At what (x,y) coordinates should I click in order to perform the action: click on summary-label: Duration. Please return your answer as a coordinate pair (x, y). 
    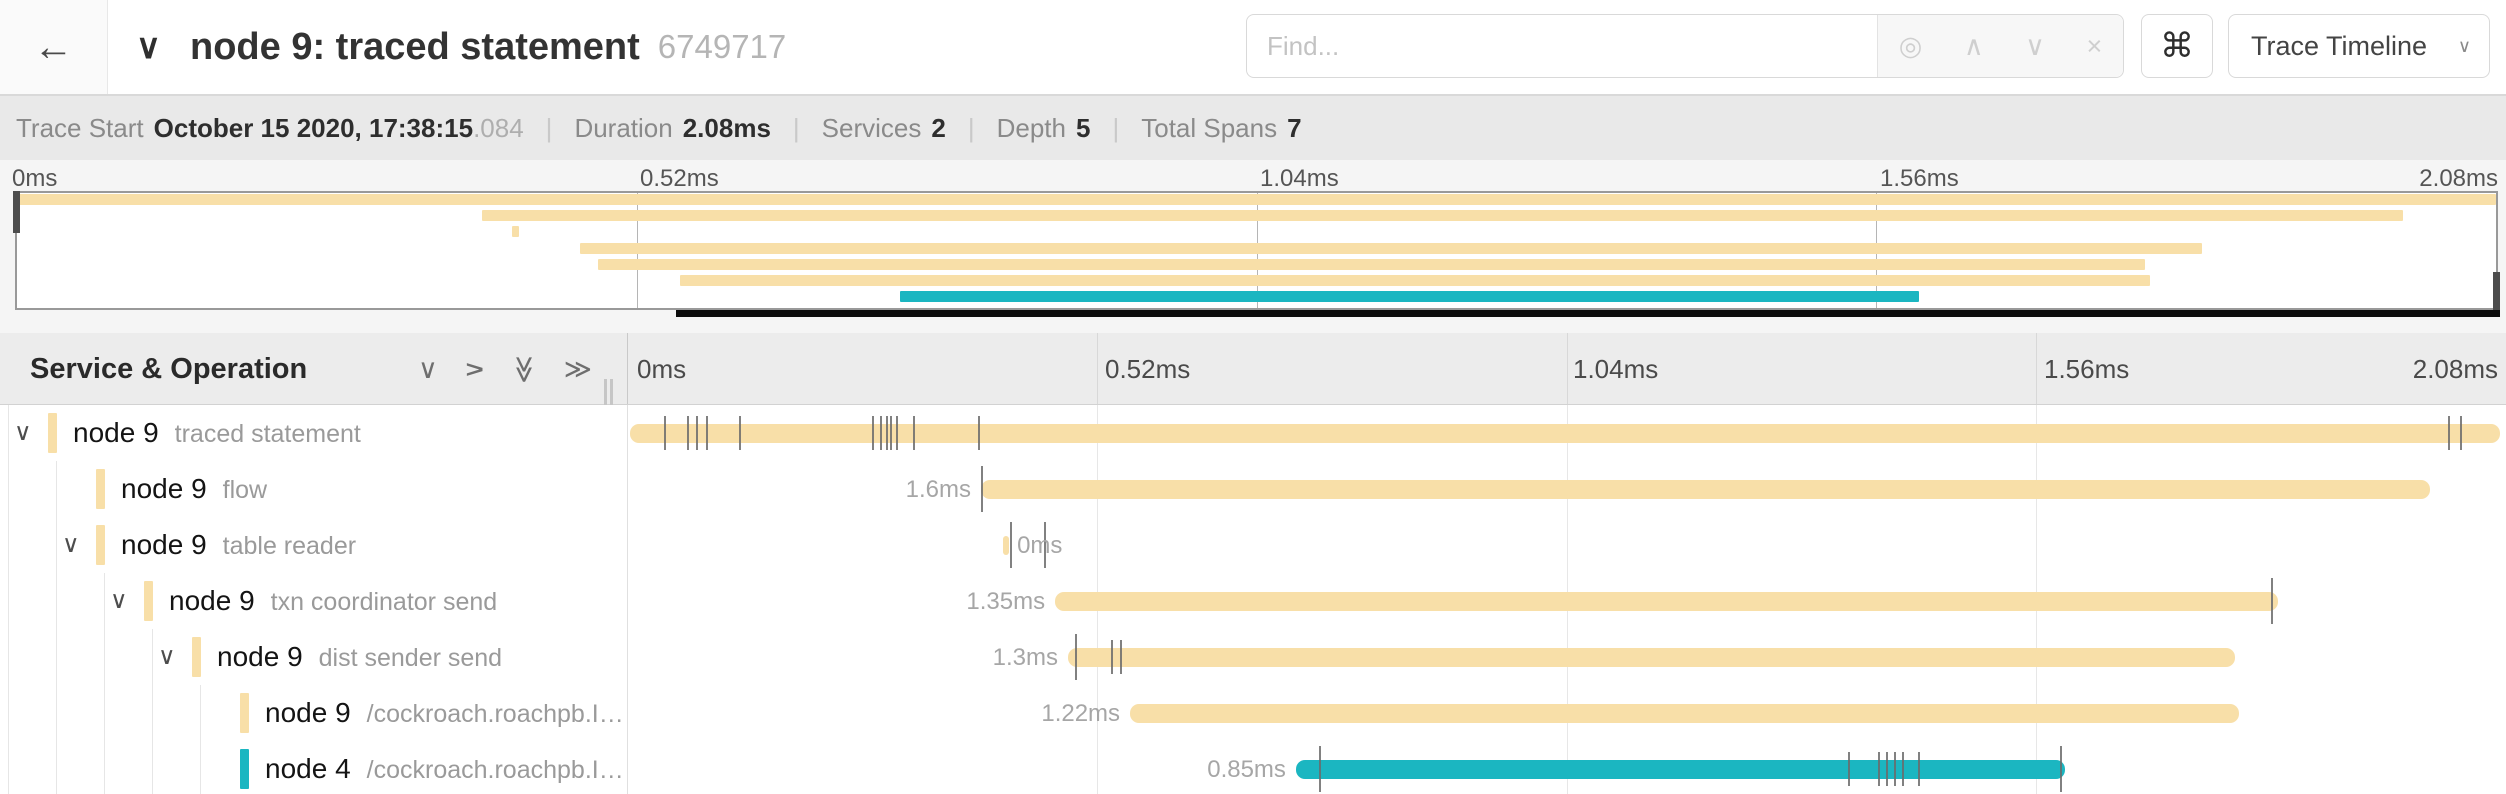
    Looking at the image, I should click on (623, 127).